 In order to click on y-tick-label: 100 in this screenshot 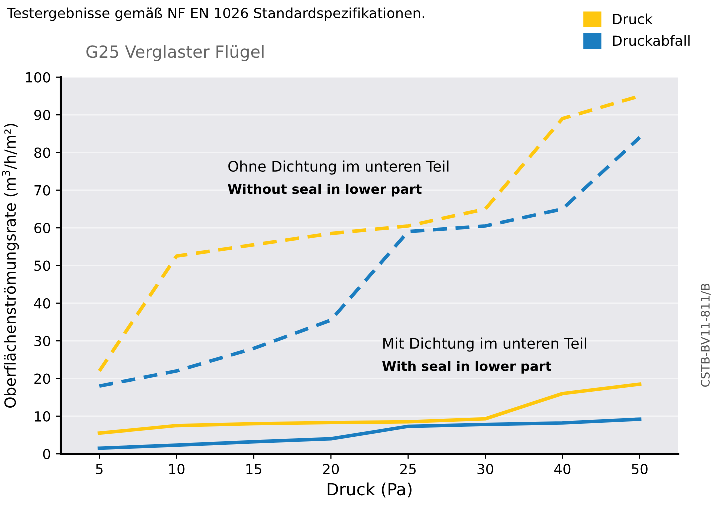, I will do `click(38, 77)`.